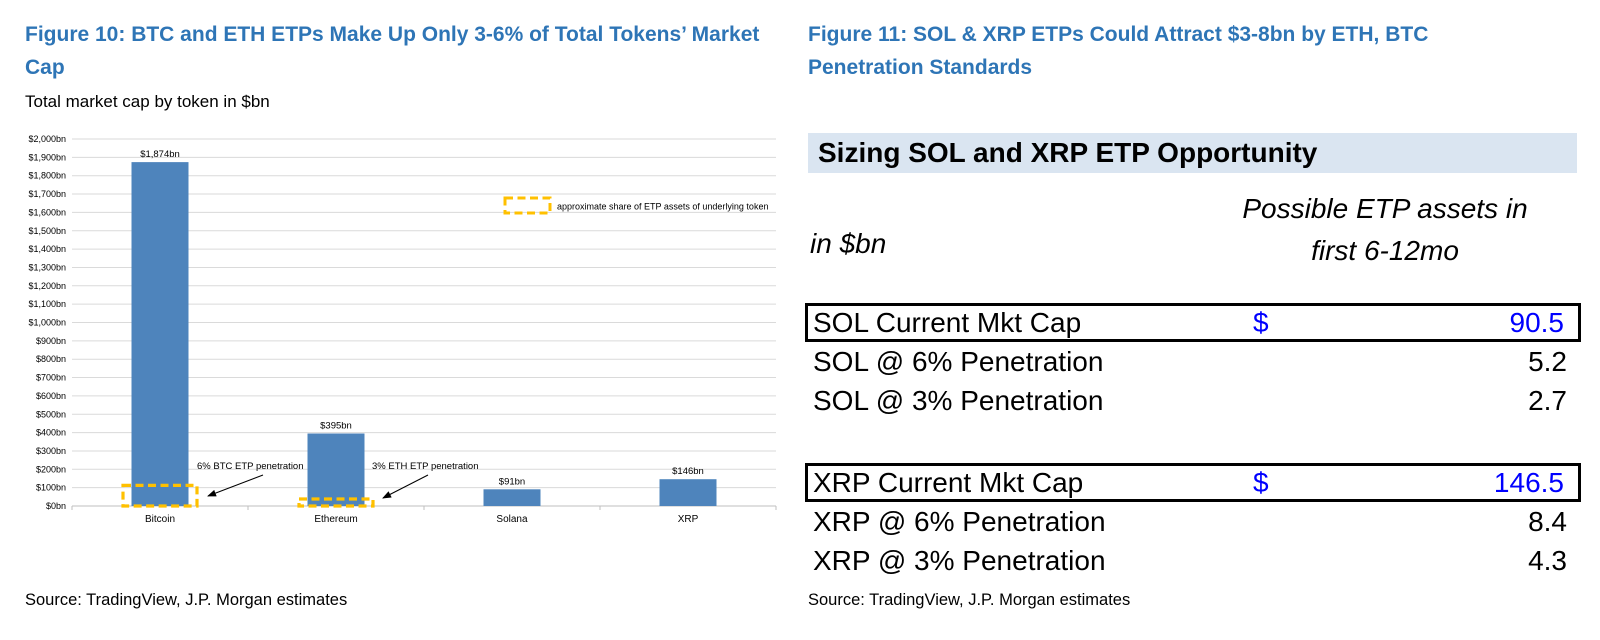  What do you see at coordinates (1537, 322) in the screenshot?
I see `row-value: 90.5` at bounding box center [1537, 322].